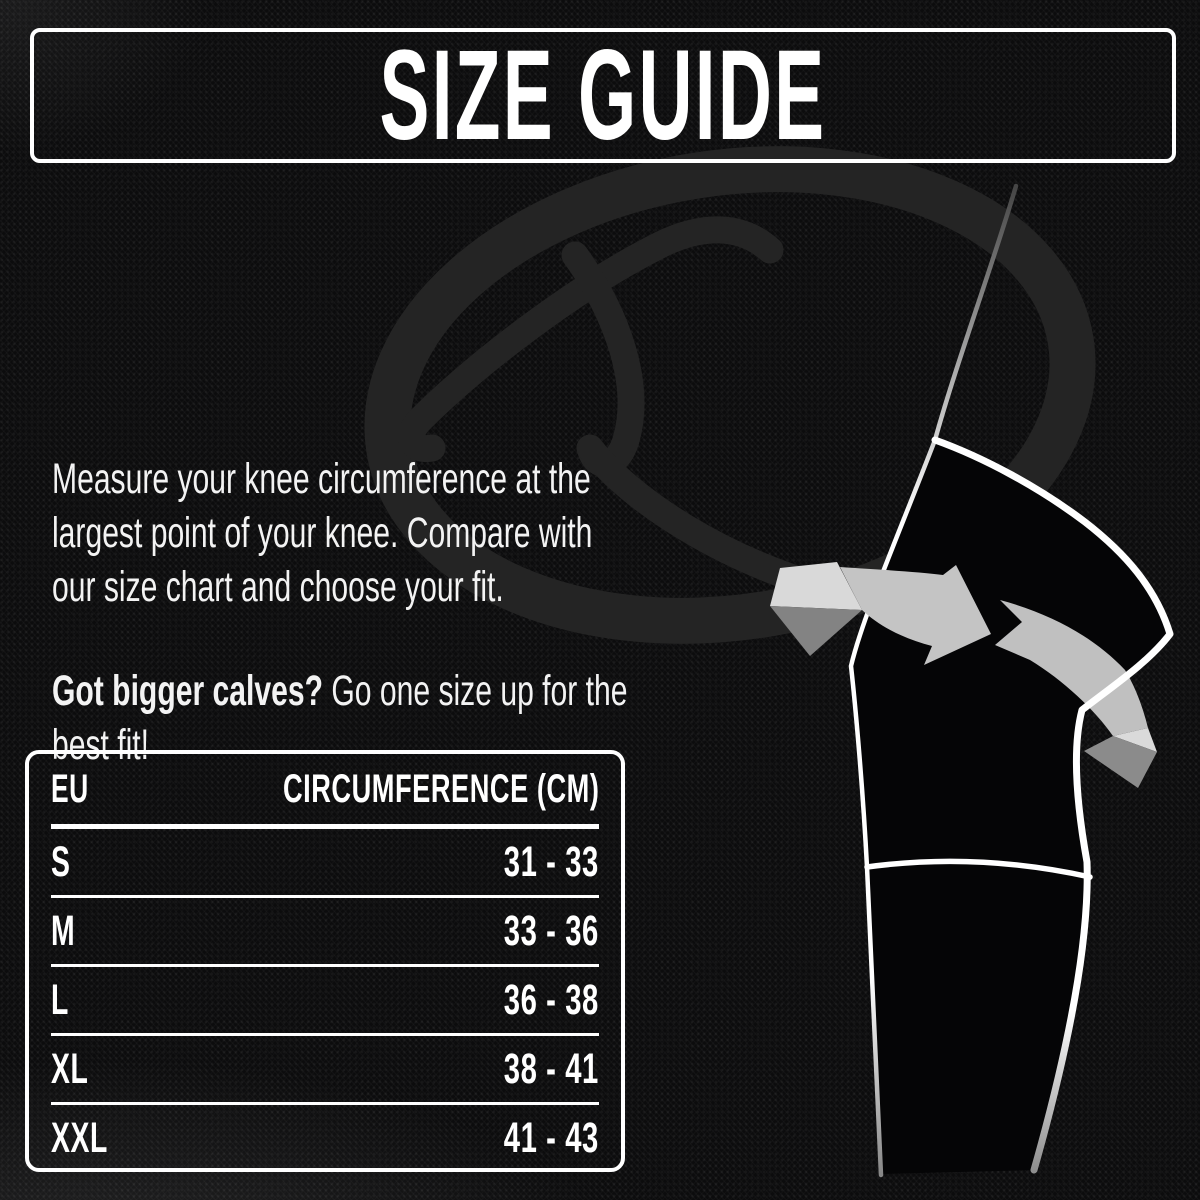  What do you see at coordinates (321, 479) in the screenshot?
I see `intro-line: Measure your knee circumference at the` at bounding box center [321, 479].